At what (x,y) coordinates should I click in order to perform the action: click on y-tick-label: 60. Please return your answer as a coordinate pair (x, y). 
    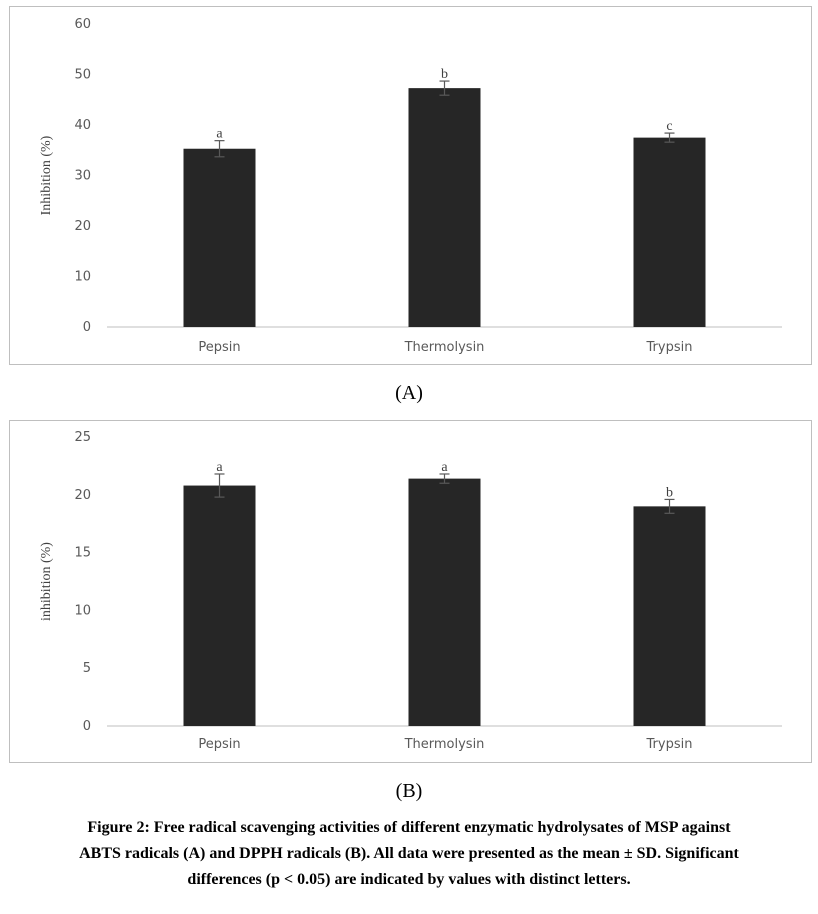
    Looking at the image, I should click on (82, 24).